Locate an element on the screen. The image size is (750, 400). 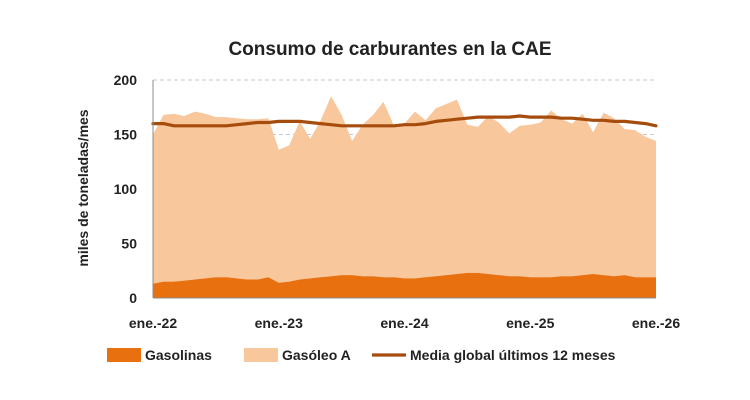
chart-title: Consumo de carburantes en la CAE is located at coordinates (389, 49).